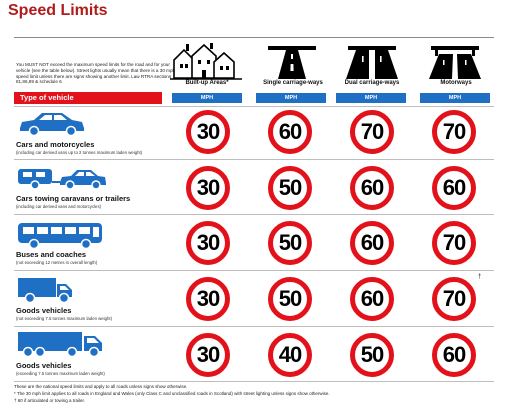  Describe the element at coordinates (60, 345) in the screenshot. I see `lorry-icon` at that location.